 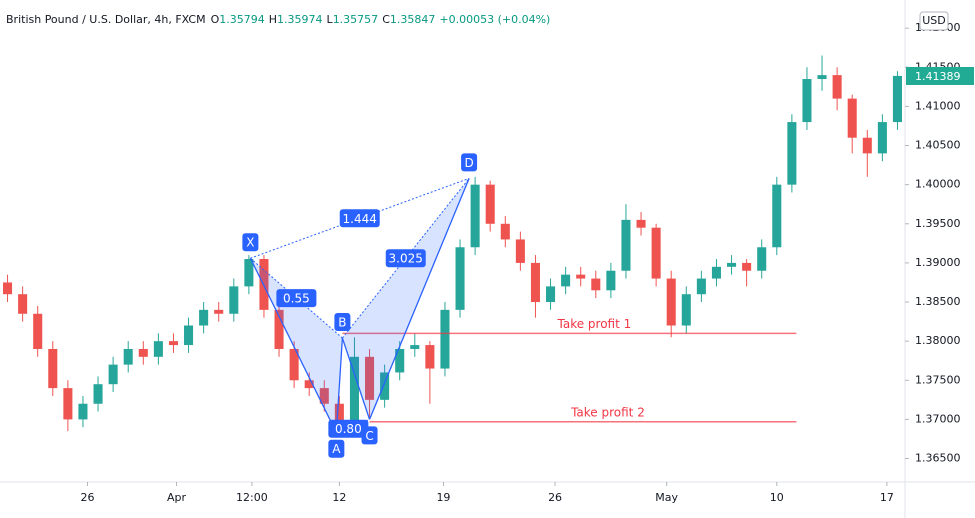 What do you see at coordinates (938, 340) in the screenshot?
I see `y-tick-label: 1.38000` at bounding box center [938, 340].